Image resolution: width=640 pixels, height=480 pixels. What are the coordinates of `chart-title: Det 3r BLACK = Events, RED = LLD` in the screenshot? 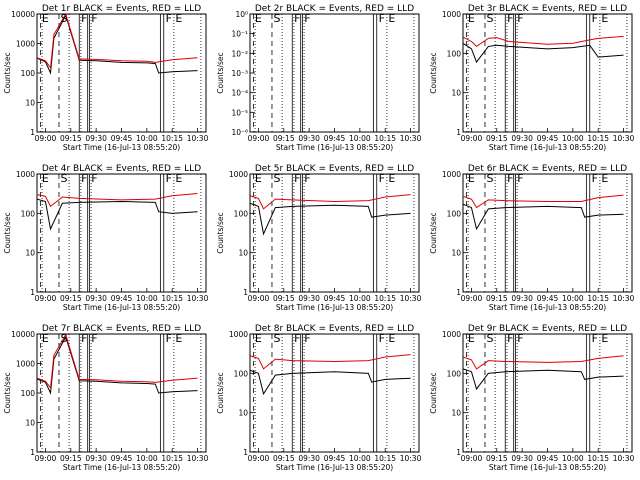 It's located at (547, 9).